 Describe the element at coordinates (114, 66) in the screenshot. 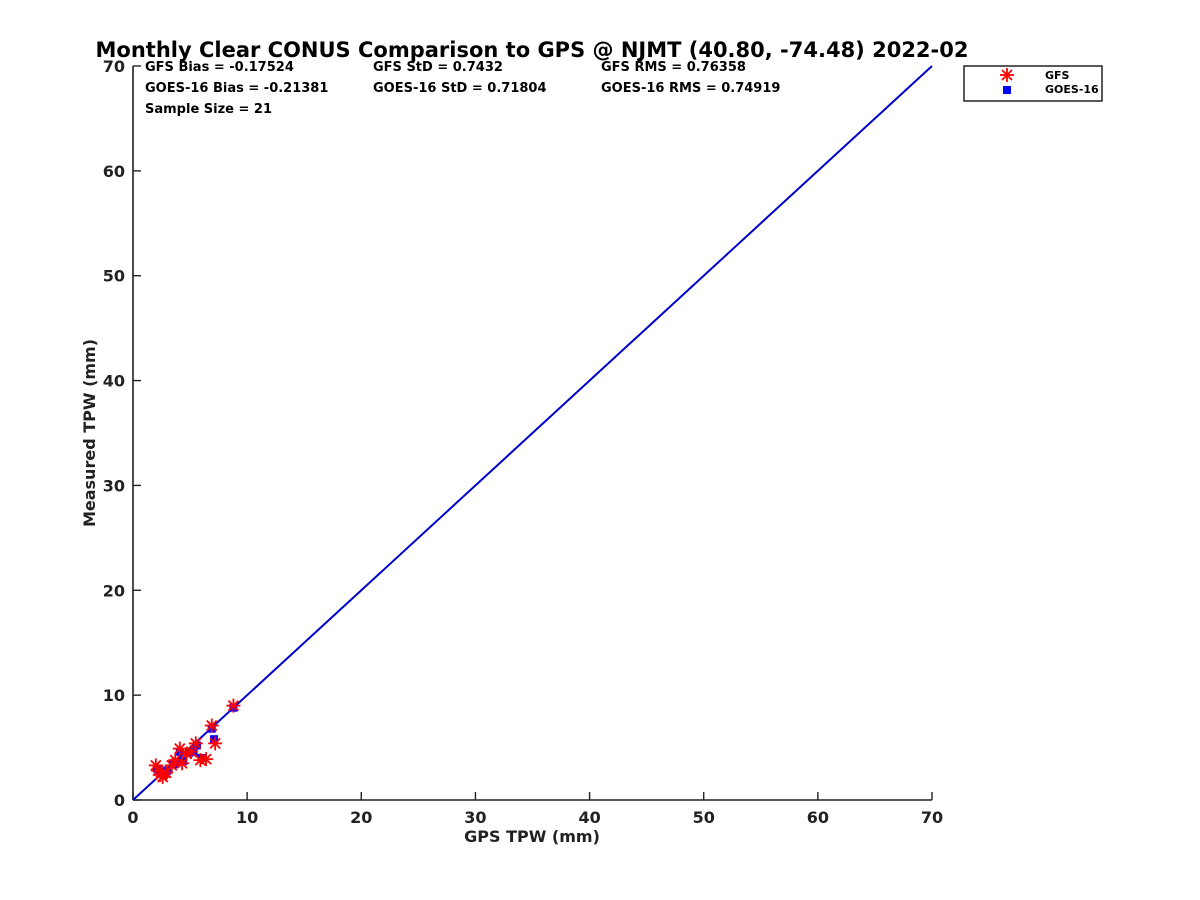

I see `y-tick-label: 70` at that location.